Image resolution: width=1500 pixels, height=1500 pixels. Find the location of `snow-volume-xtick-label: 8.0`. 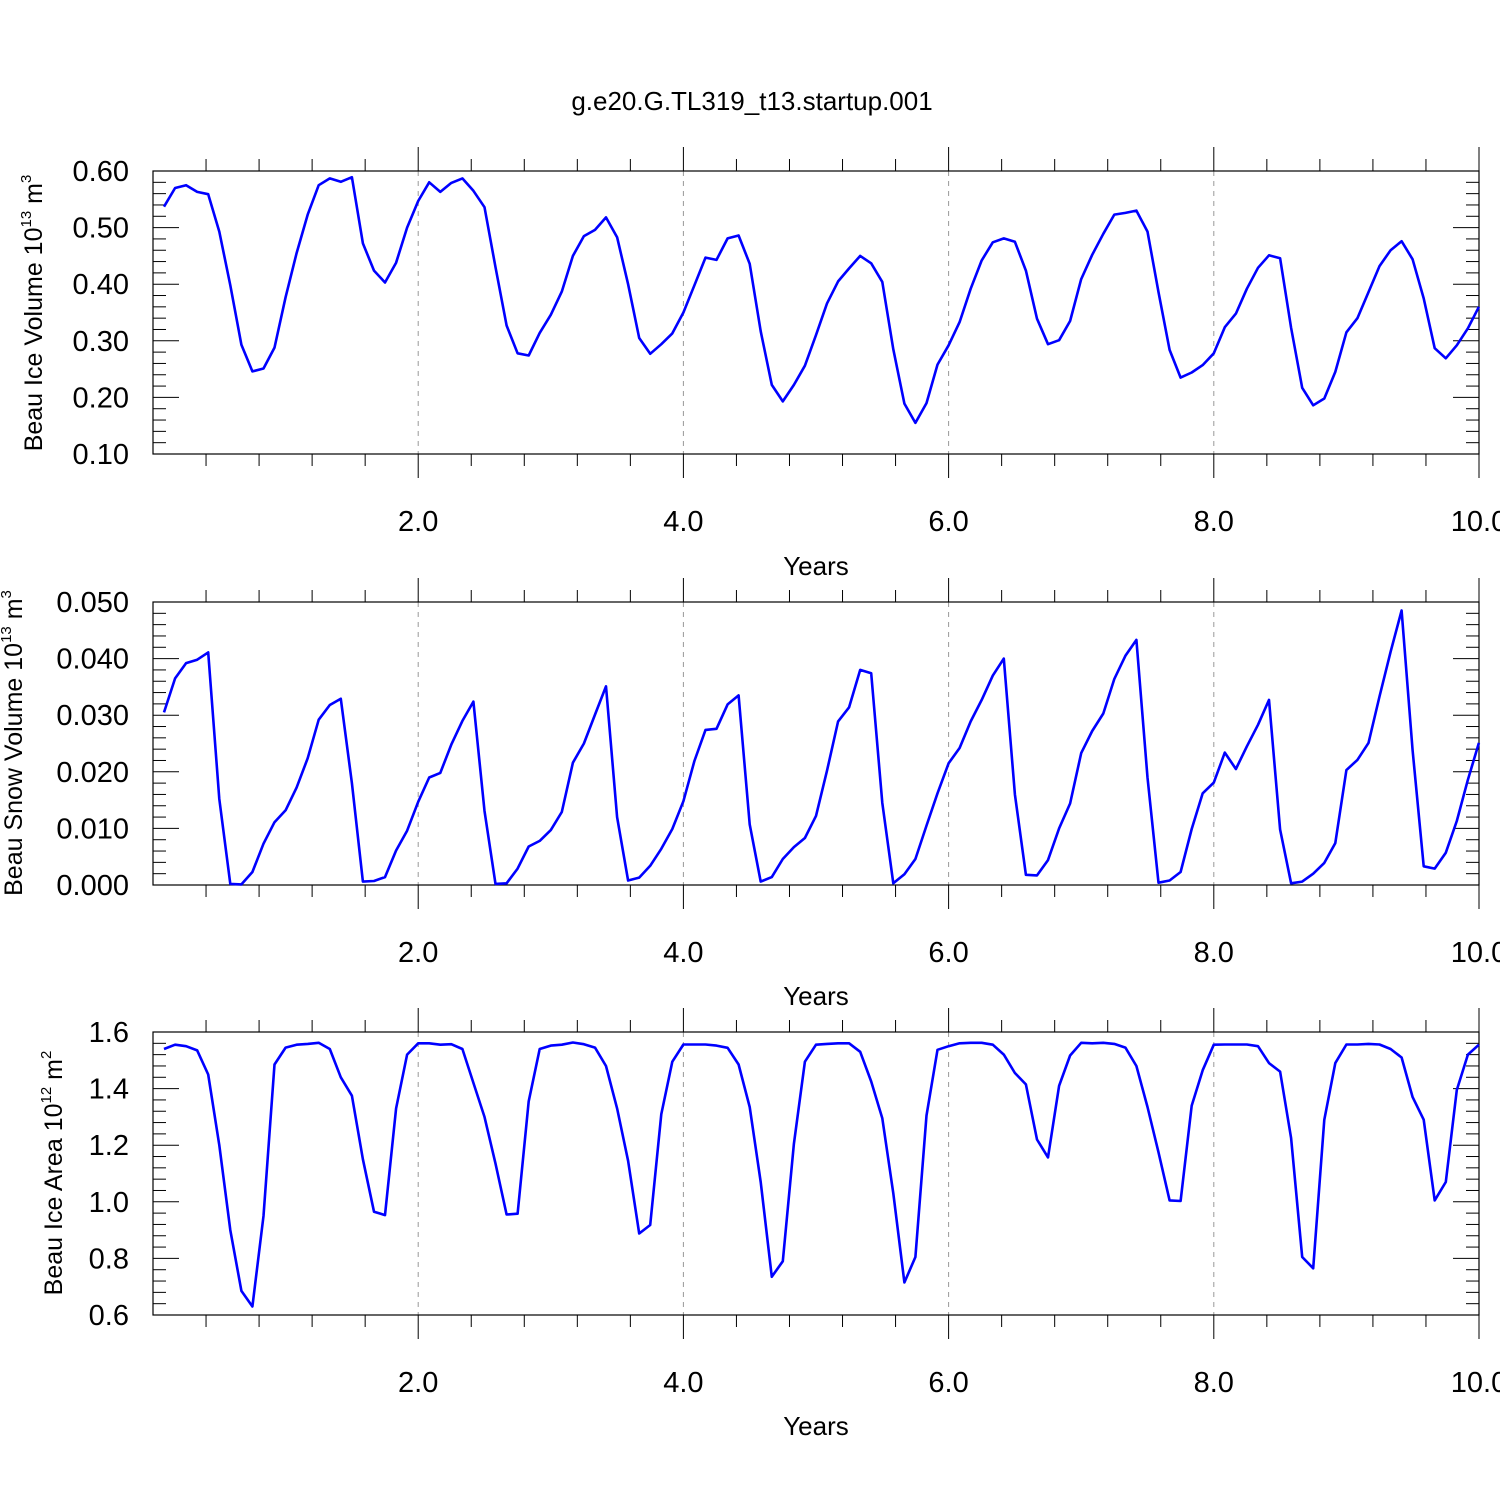

snow-volume-xtick-label: 8.0 is located at coordinates (1214, 953).